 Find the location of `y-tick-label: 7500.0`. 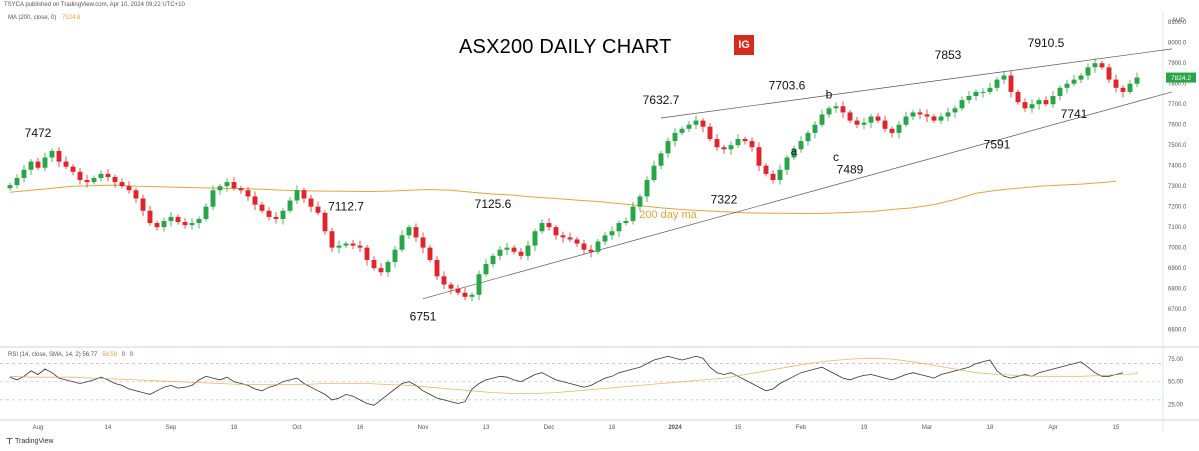

y-tick-label: 7500.0 is located at coordinates (1177, 146).